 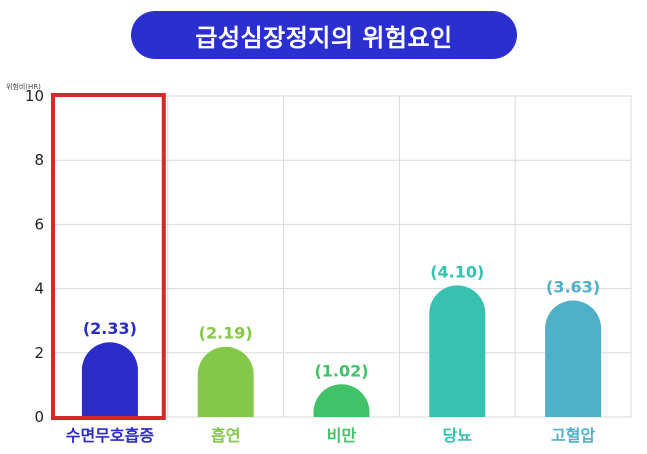 I want to click on category-label: 고혈압, so click(x=573, y=435).